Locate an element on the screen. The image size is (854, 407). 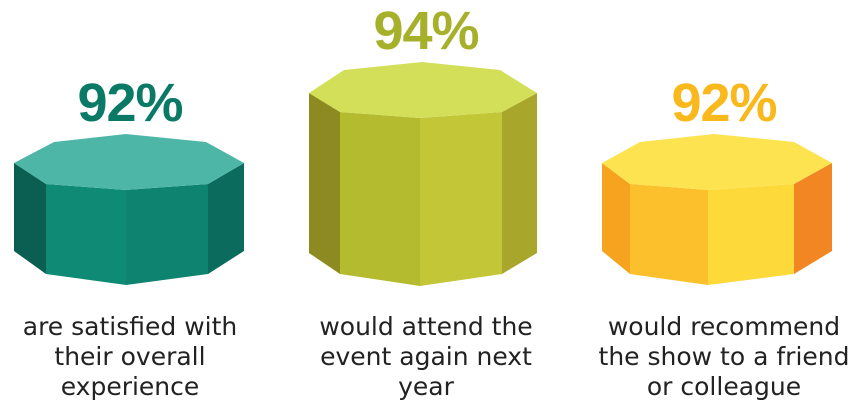
caption-line: event again next is located at coordinates (426, 356).